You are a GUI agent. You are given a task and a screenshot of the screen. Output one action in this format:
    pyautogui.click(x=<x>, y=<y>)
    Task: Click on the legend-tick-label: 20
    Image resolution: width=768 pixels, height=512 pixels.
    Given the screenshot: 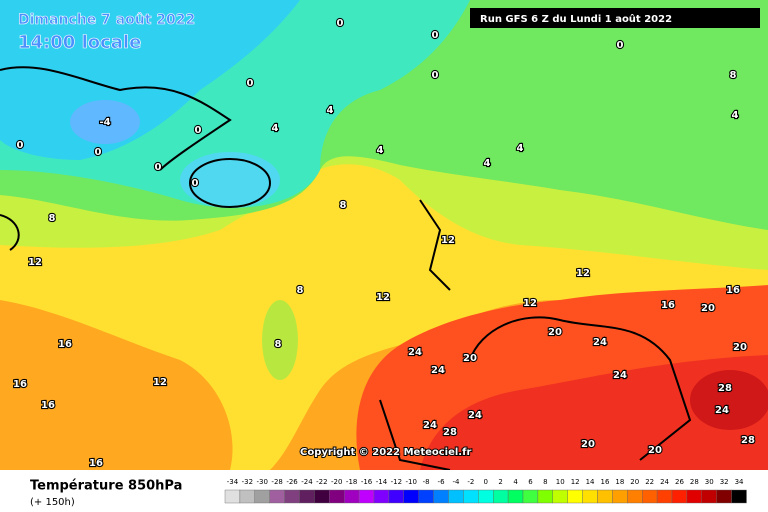 What is the action you would take?
    pyautogui.click(x=634, y=482)
    